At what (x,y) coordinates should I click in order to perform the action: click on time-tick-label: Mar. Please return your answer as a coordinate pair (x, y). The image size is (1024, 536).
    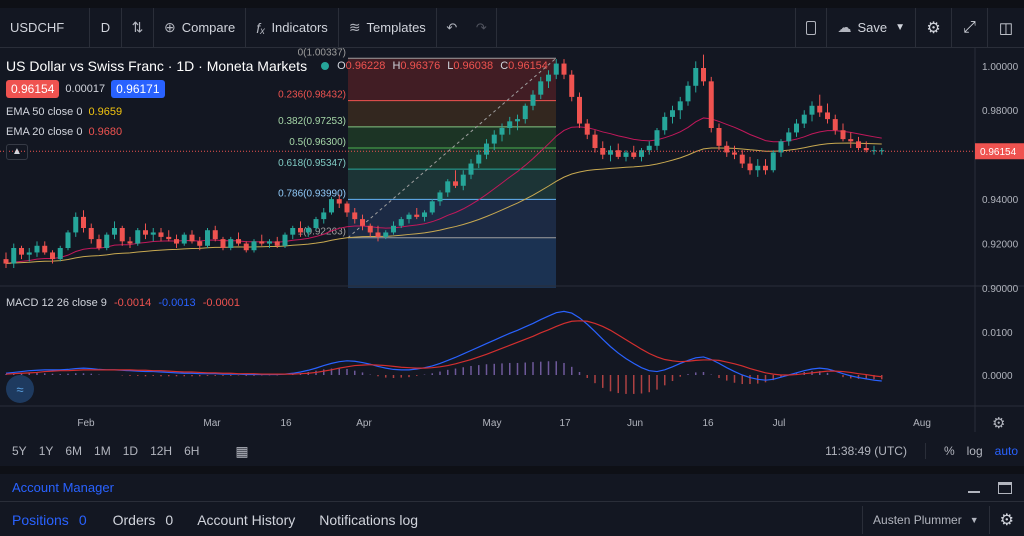
    Looking at the image, I should click on (212, 423).